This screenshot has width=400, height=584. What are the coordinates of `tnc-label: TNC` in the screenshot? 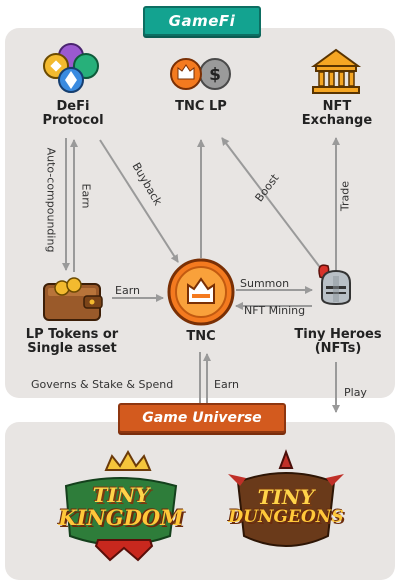 It's located at (201, 337).